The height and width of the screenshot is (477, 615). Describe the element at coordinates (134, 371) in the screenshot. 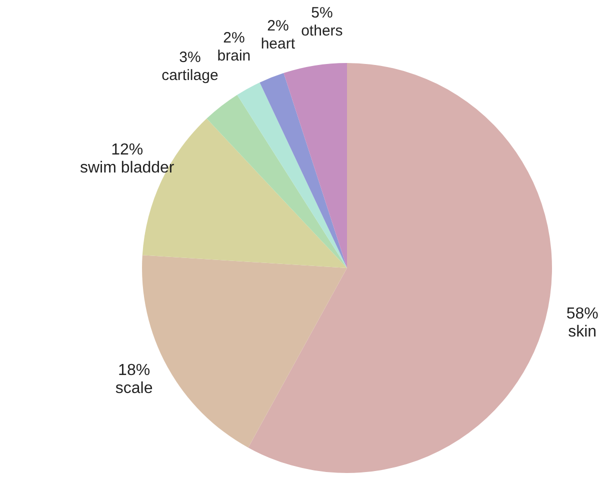

I see `data-label: 18%` at that location.